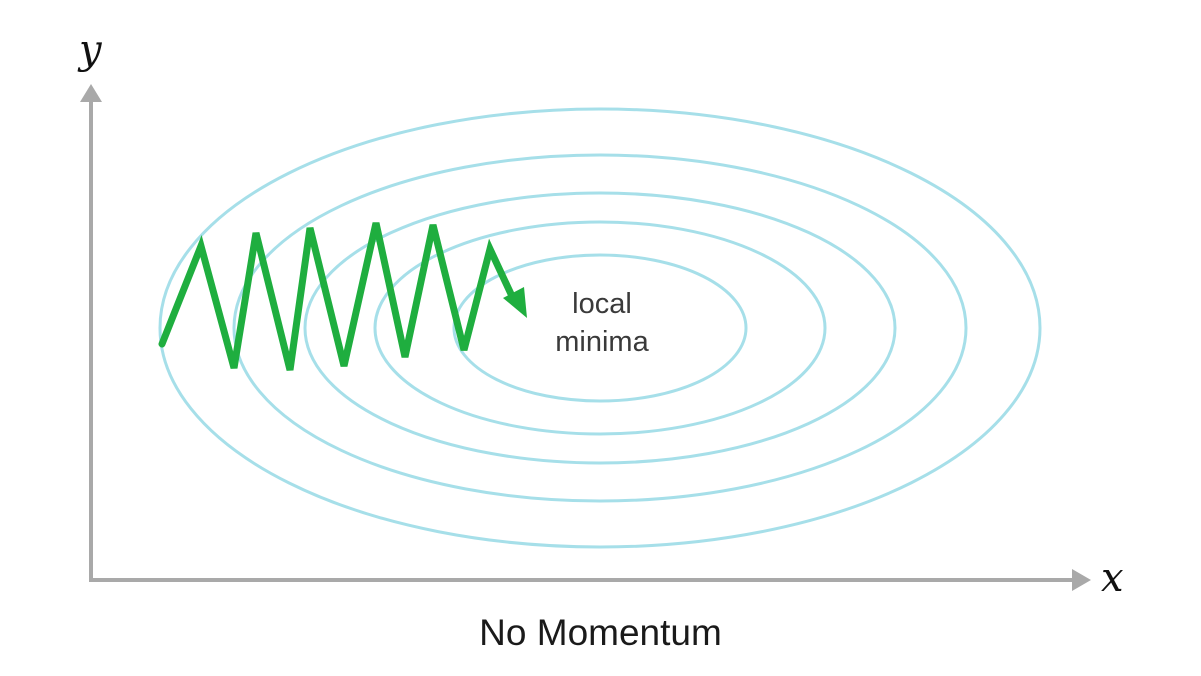 The width and height of the screenshot is (1201, 676). What do you see at coordinates (91, 93) in the screenshot?
I see `y-axis-arrowhead` at bounding box center [91, 93].